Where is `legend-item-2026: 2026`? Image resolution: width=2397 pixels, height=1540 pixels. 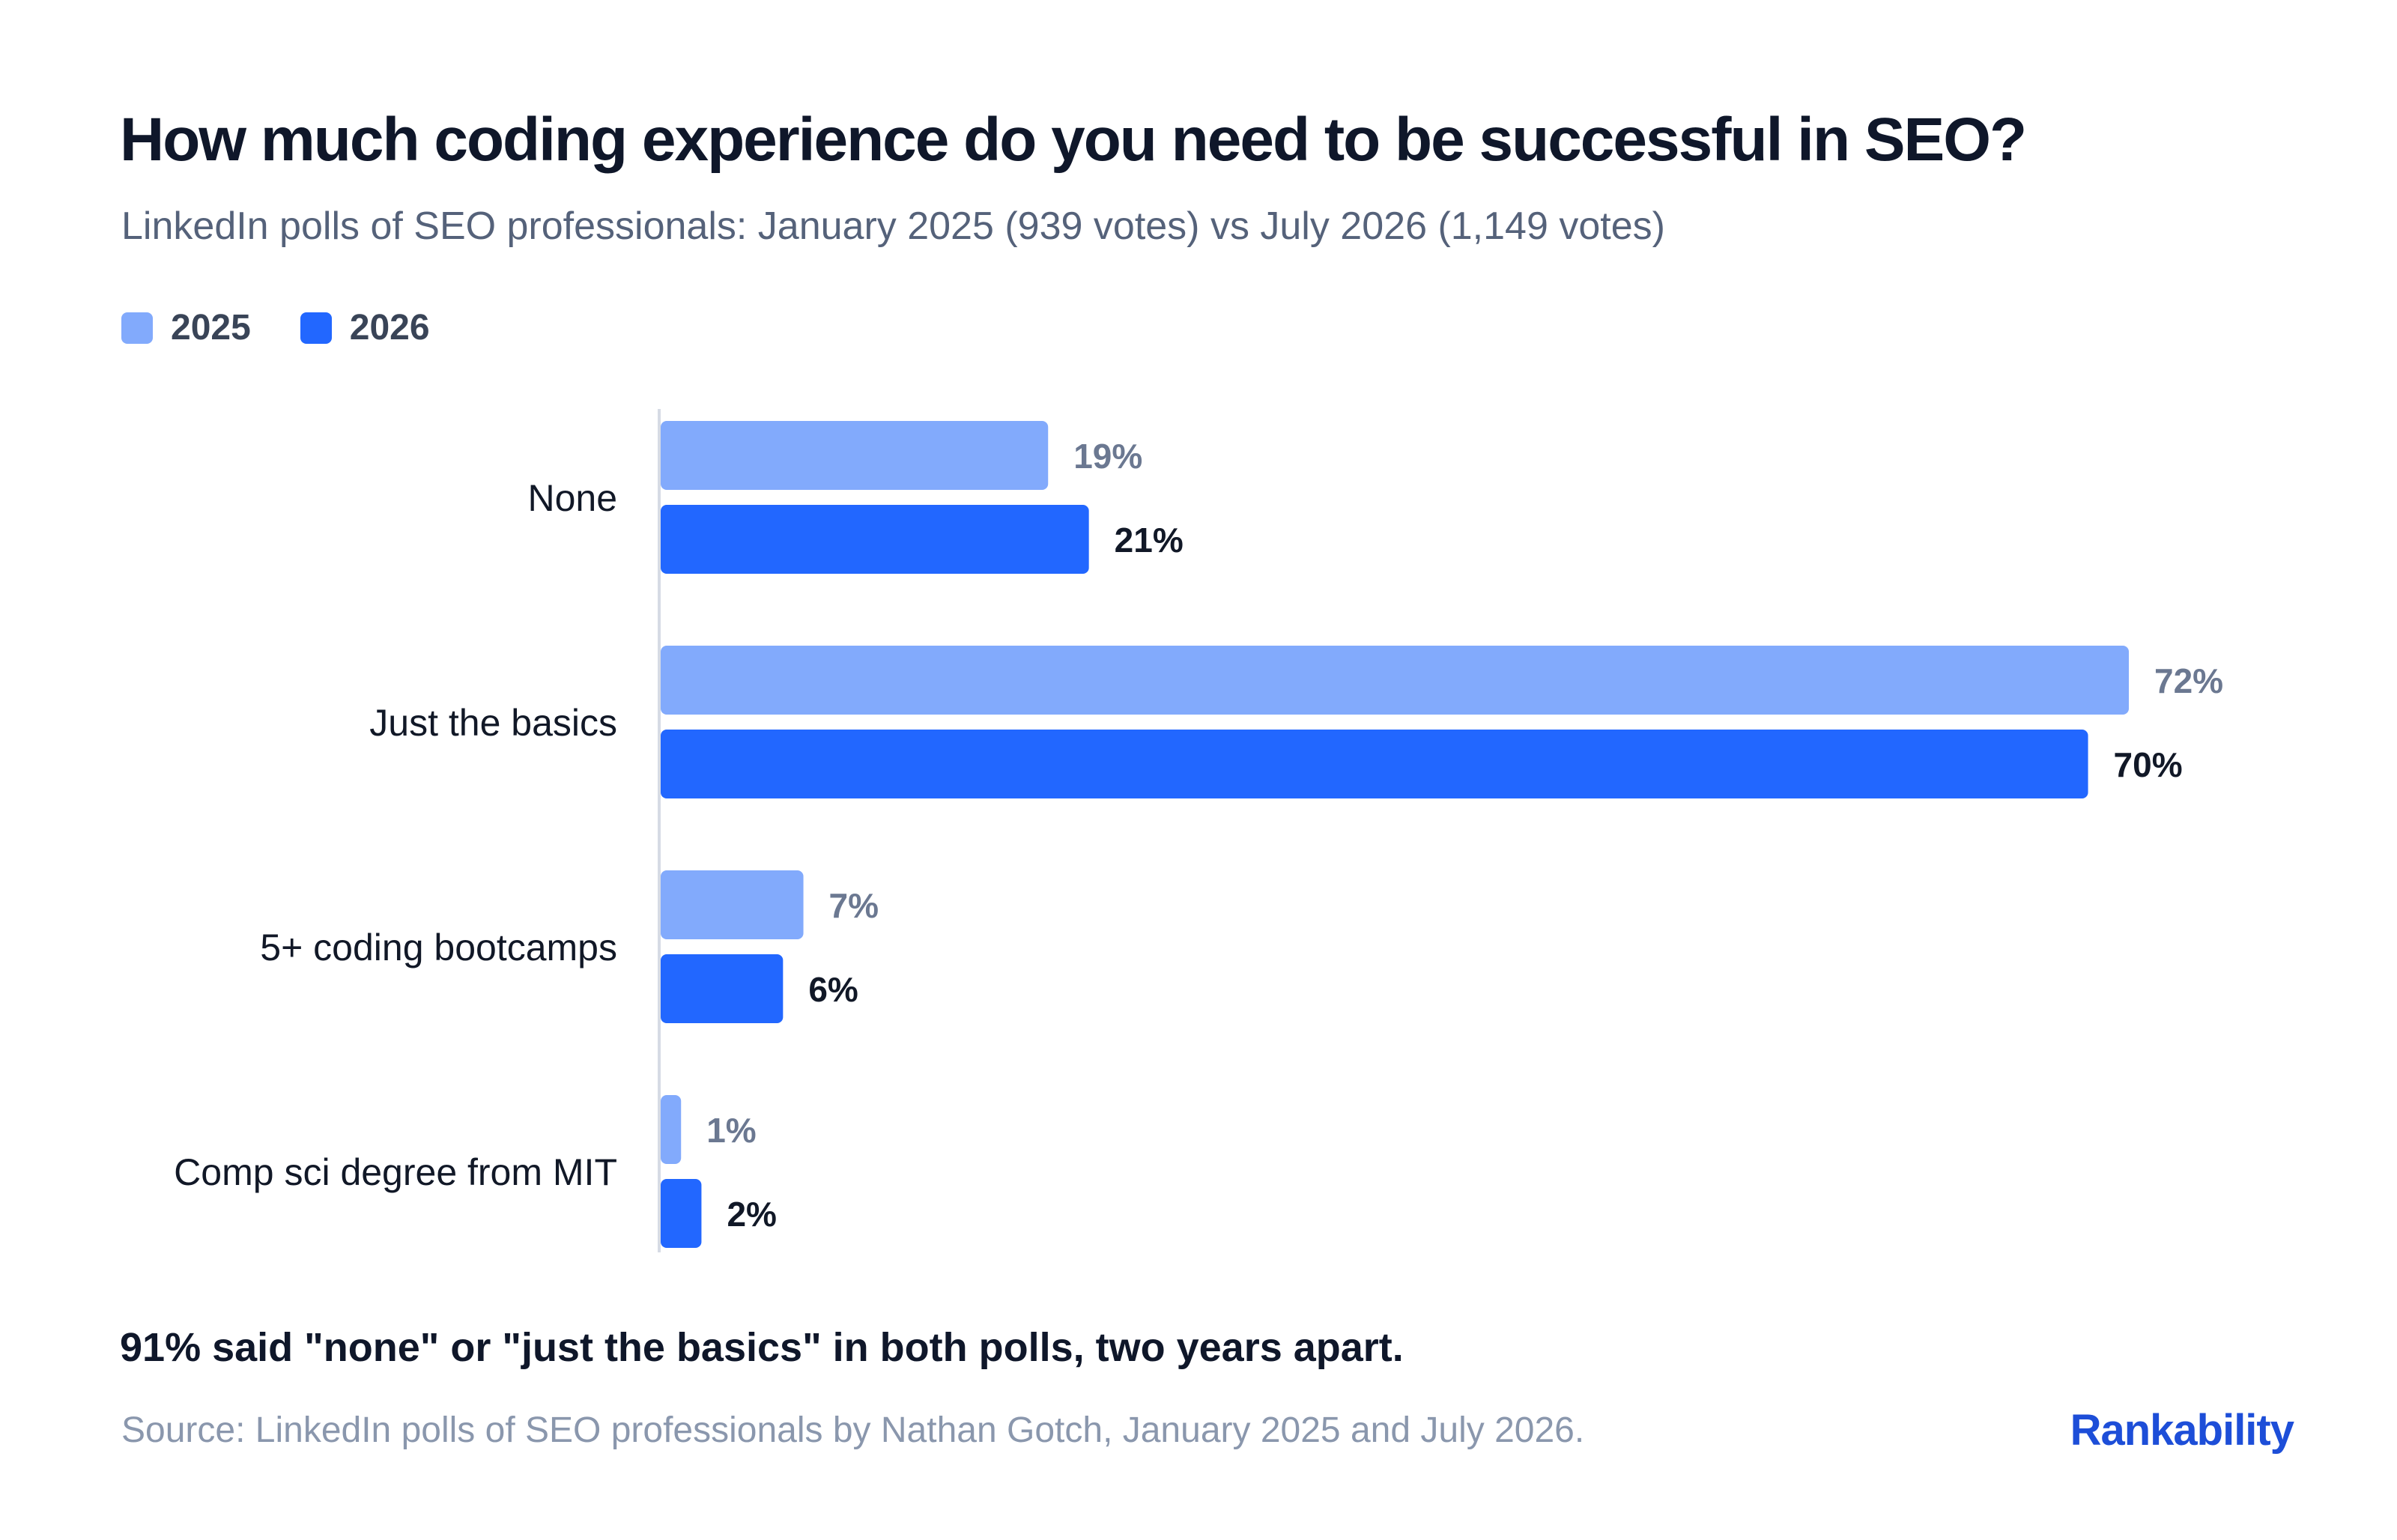 legend-item-2026: 2026 is located at coordinates (365, 327).